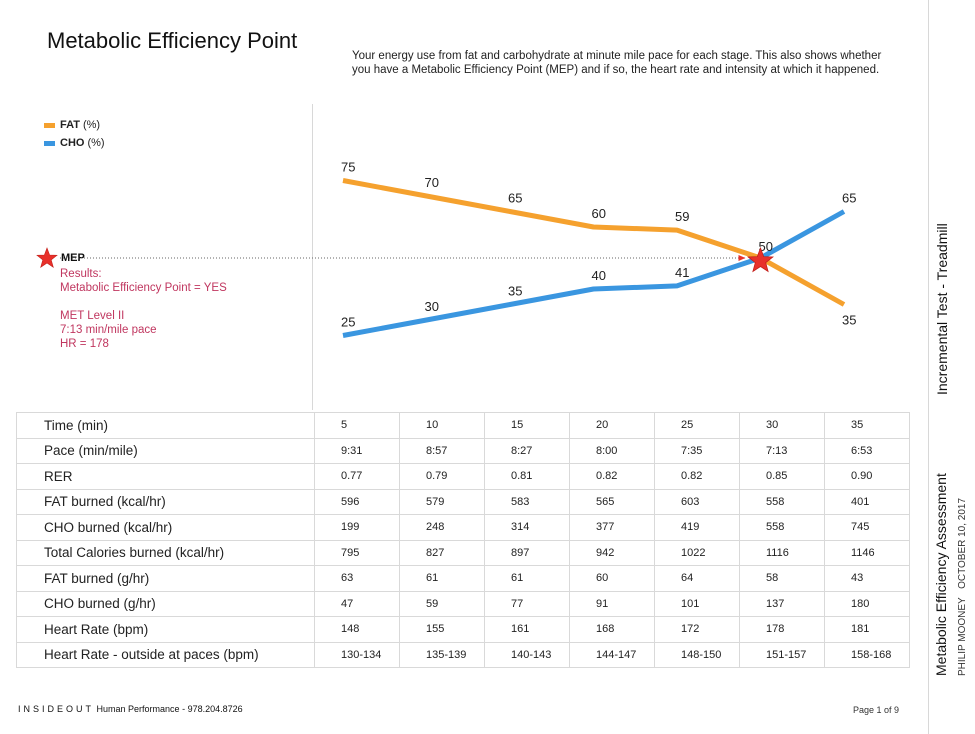 The image size is (975, 734). Describe the element at coordinates (442, 654) in the screenshot. I see `table-cell: 135-139` at that location.